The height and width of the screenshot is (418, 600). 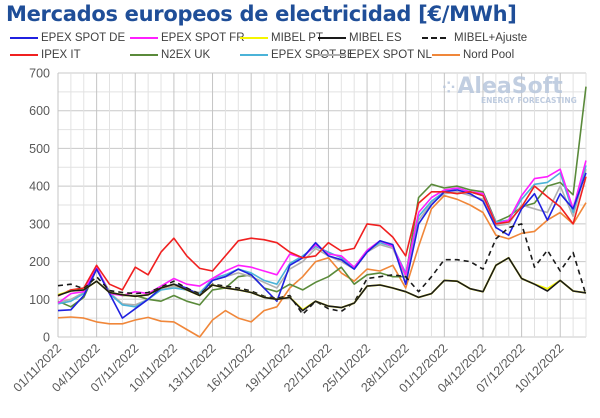 I want to click on series-line-mibel-es, so click(x=322, y=284).